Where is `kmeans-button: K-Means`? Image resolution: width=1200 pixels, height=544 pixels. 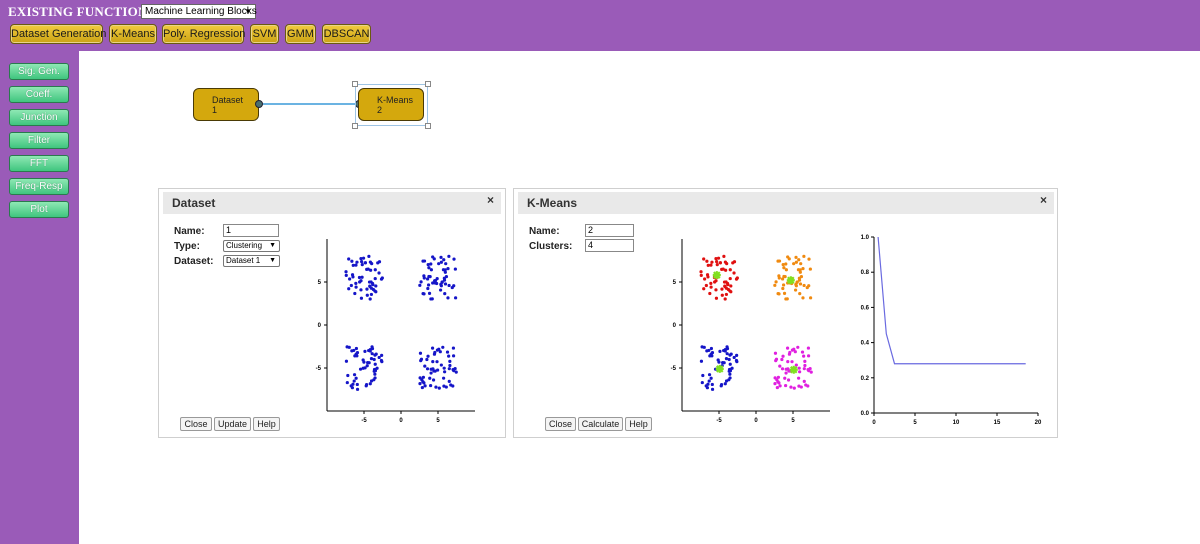 kmeans-button: K-Means is located at coordinates (133, 34).